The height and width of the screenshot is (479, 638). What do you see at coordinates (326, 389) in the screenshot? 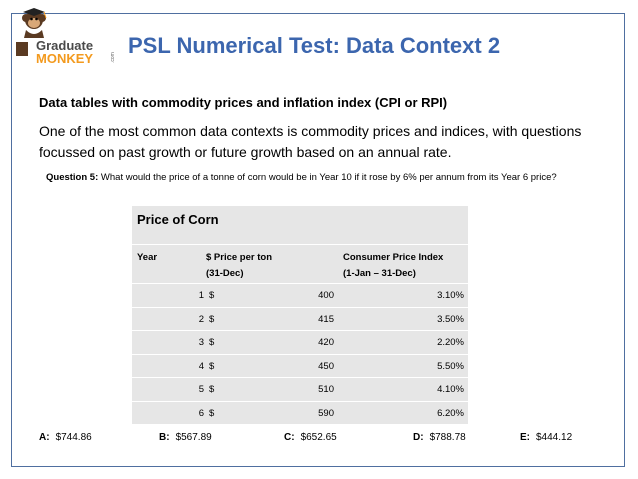
I see `cell-price: 510` at bounding box center [326, 389].